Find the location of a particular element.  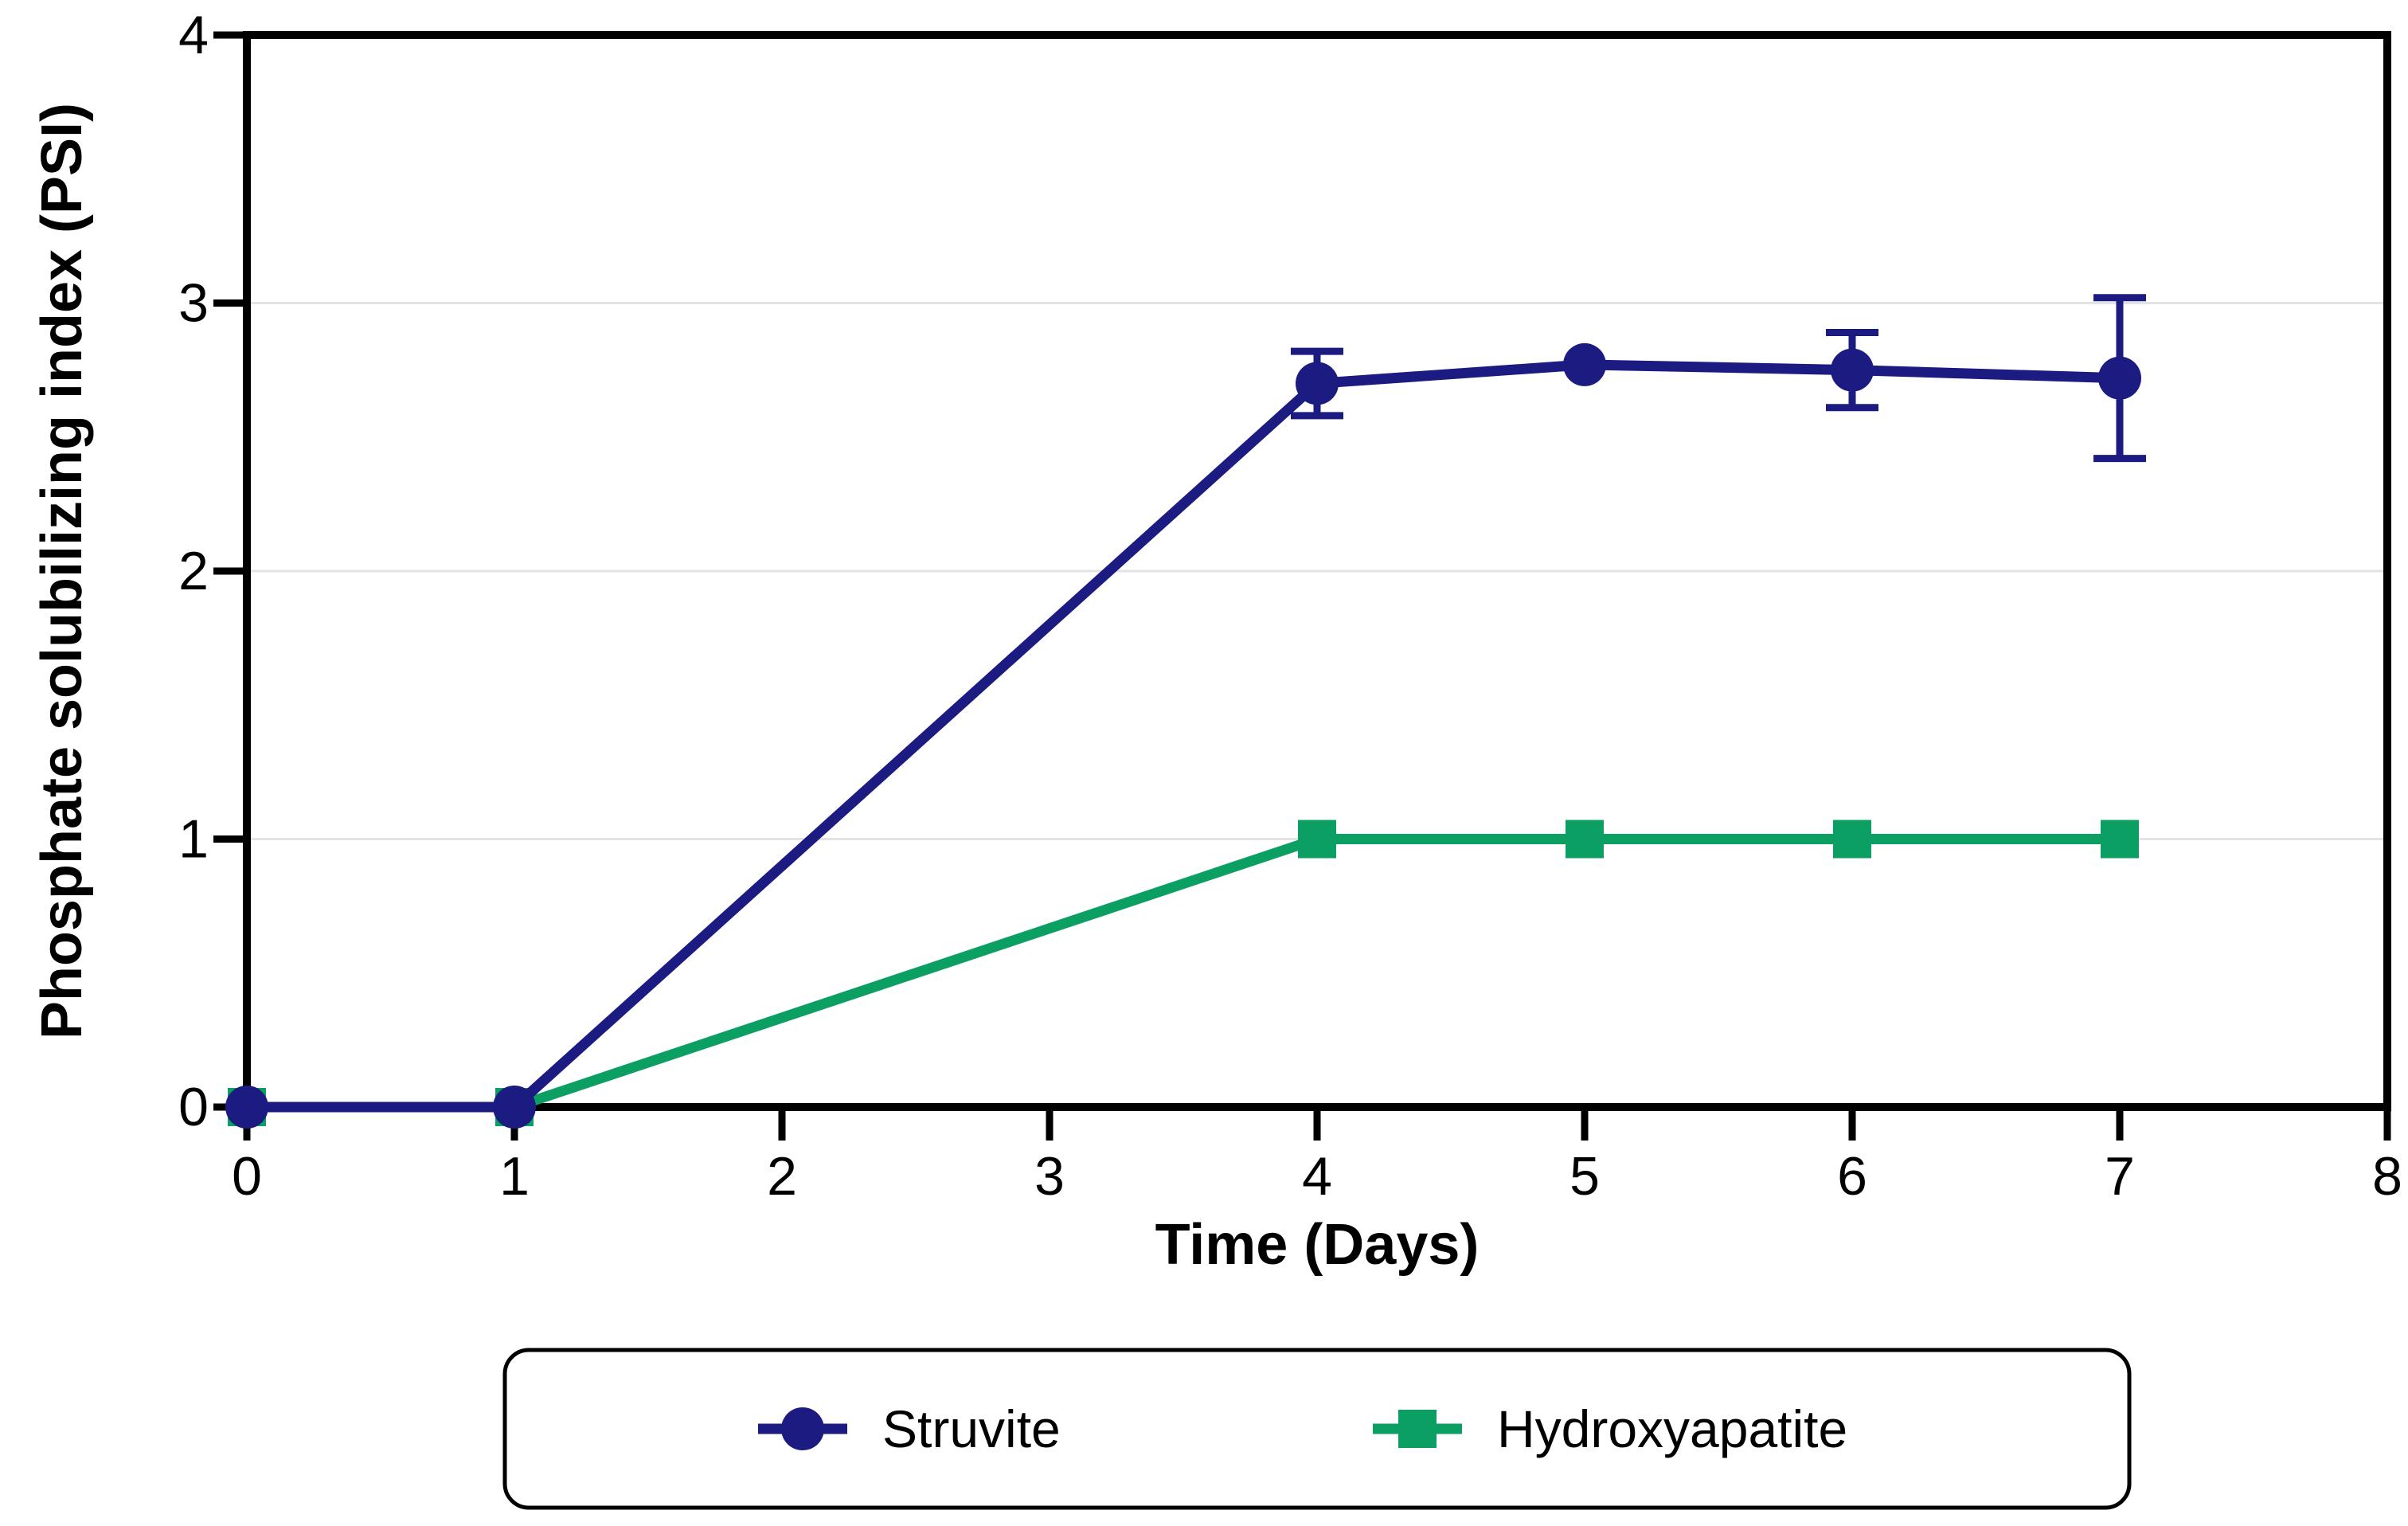

x-tick-label-6: 6 is located at coordinates (1852, 1176).